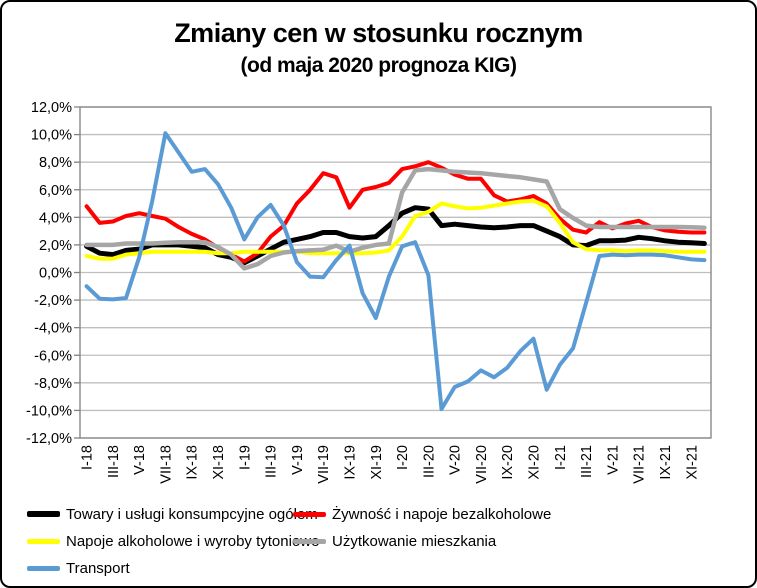  I want to click on y-axis-label: 8,0%, so click(55, 163).